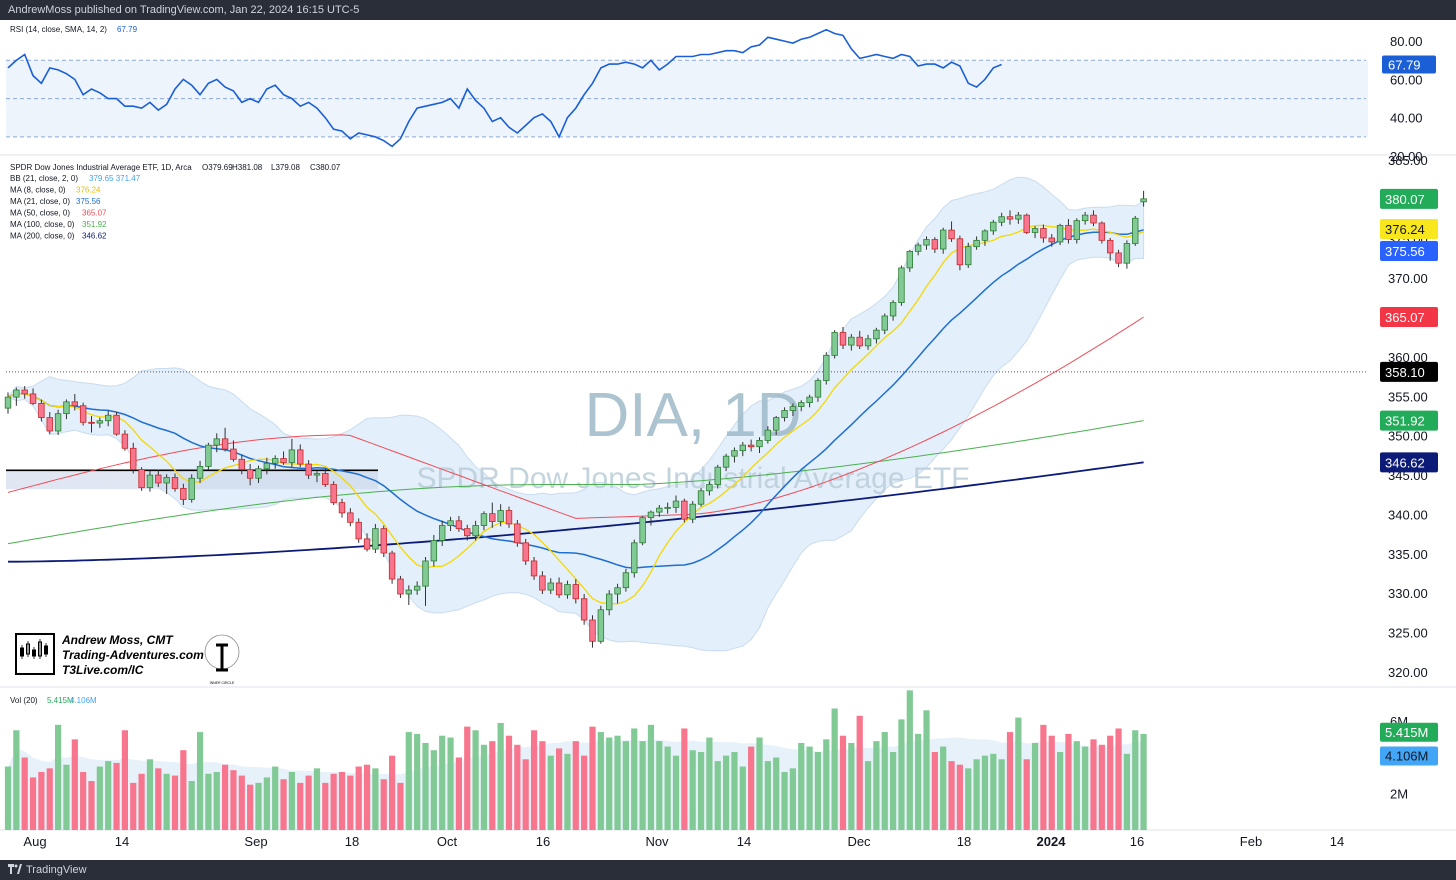 The width and height of the screenshot is (1456, 880). Describe the element at coordinates (859, 841) in the screenshot. I see `x-tick: Dec` at that location.